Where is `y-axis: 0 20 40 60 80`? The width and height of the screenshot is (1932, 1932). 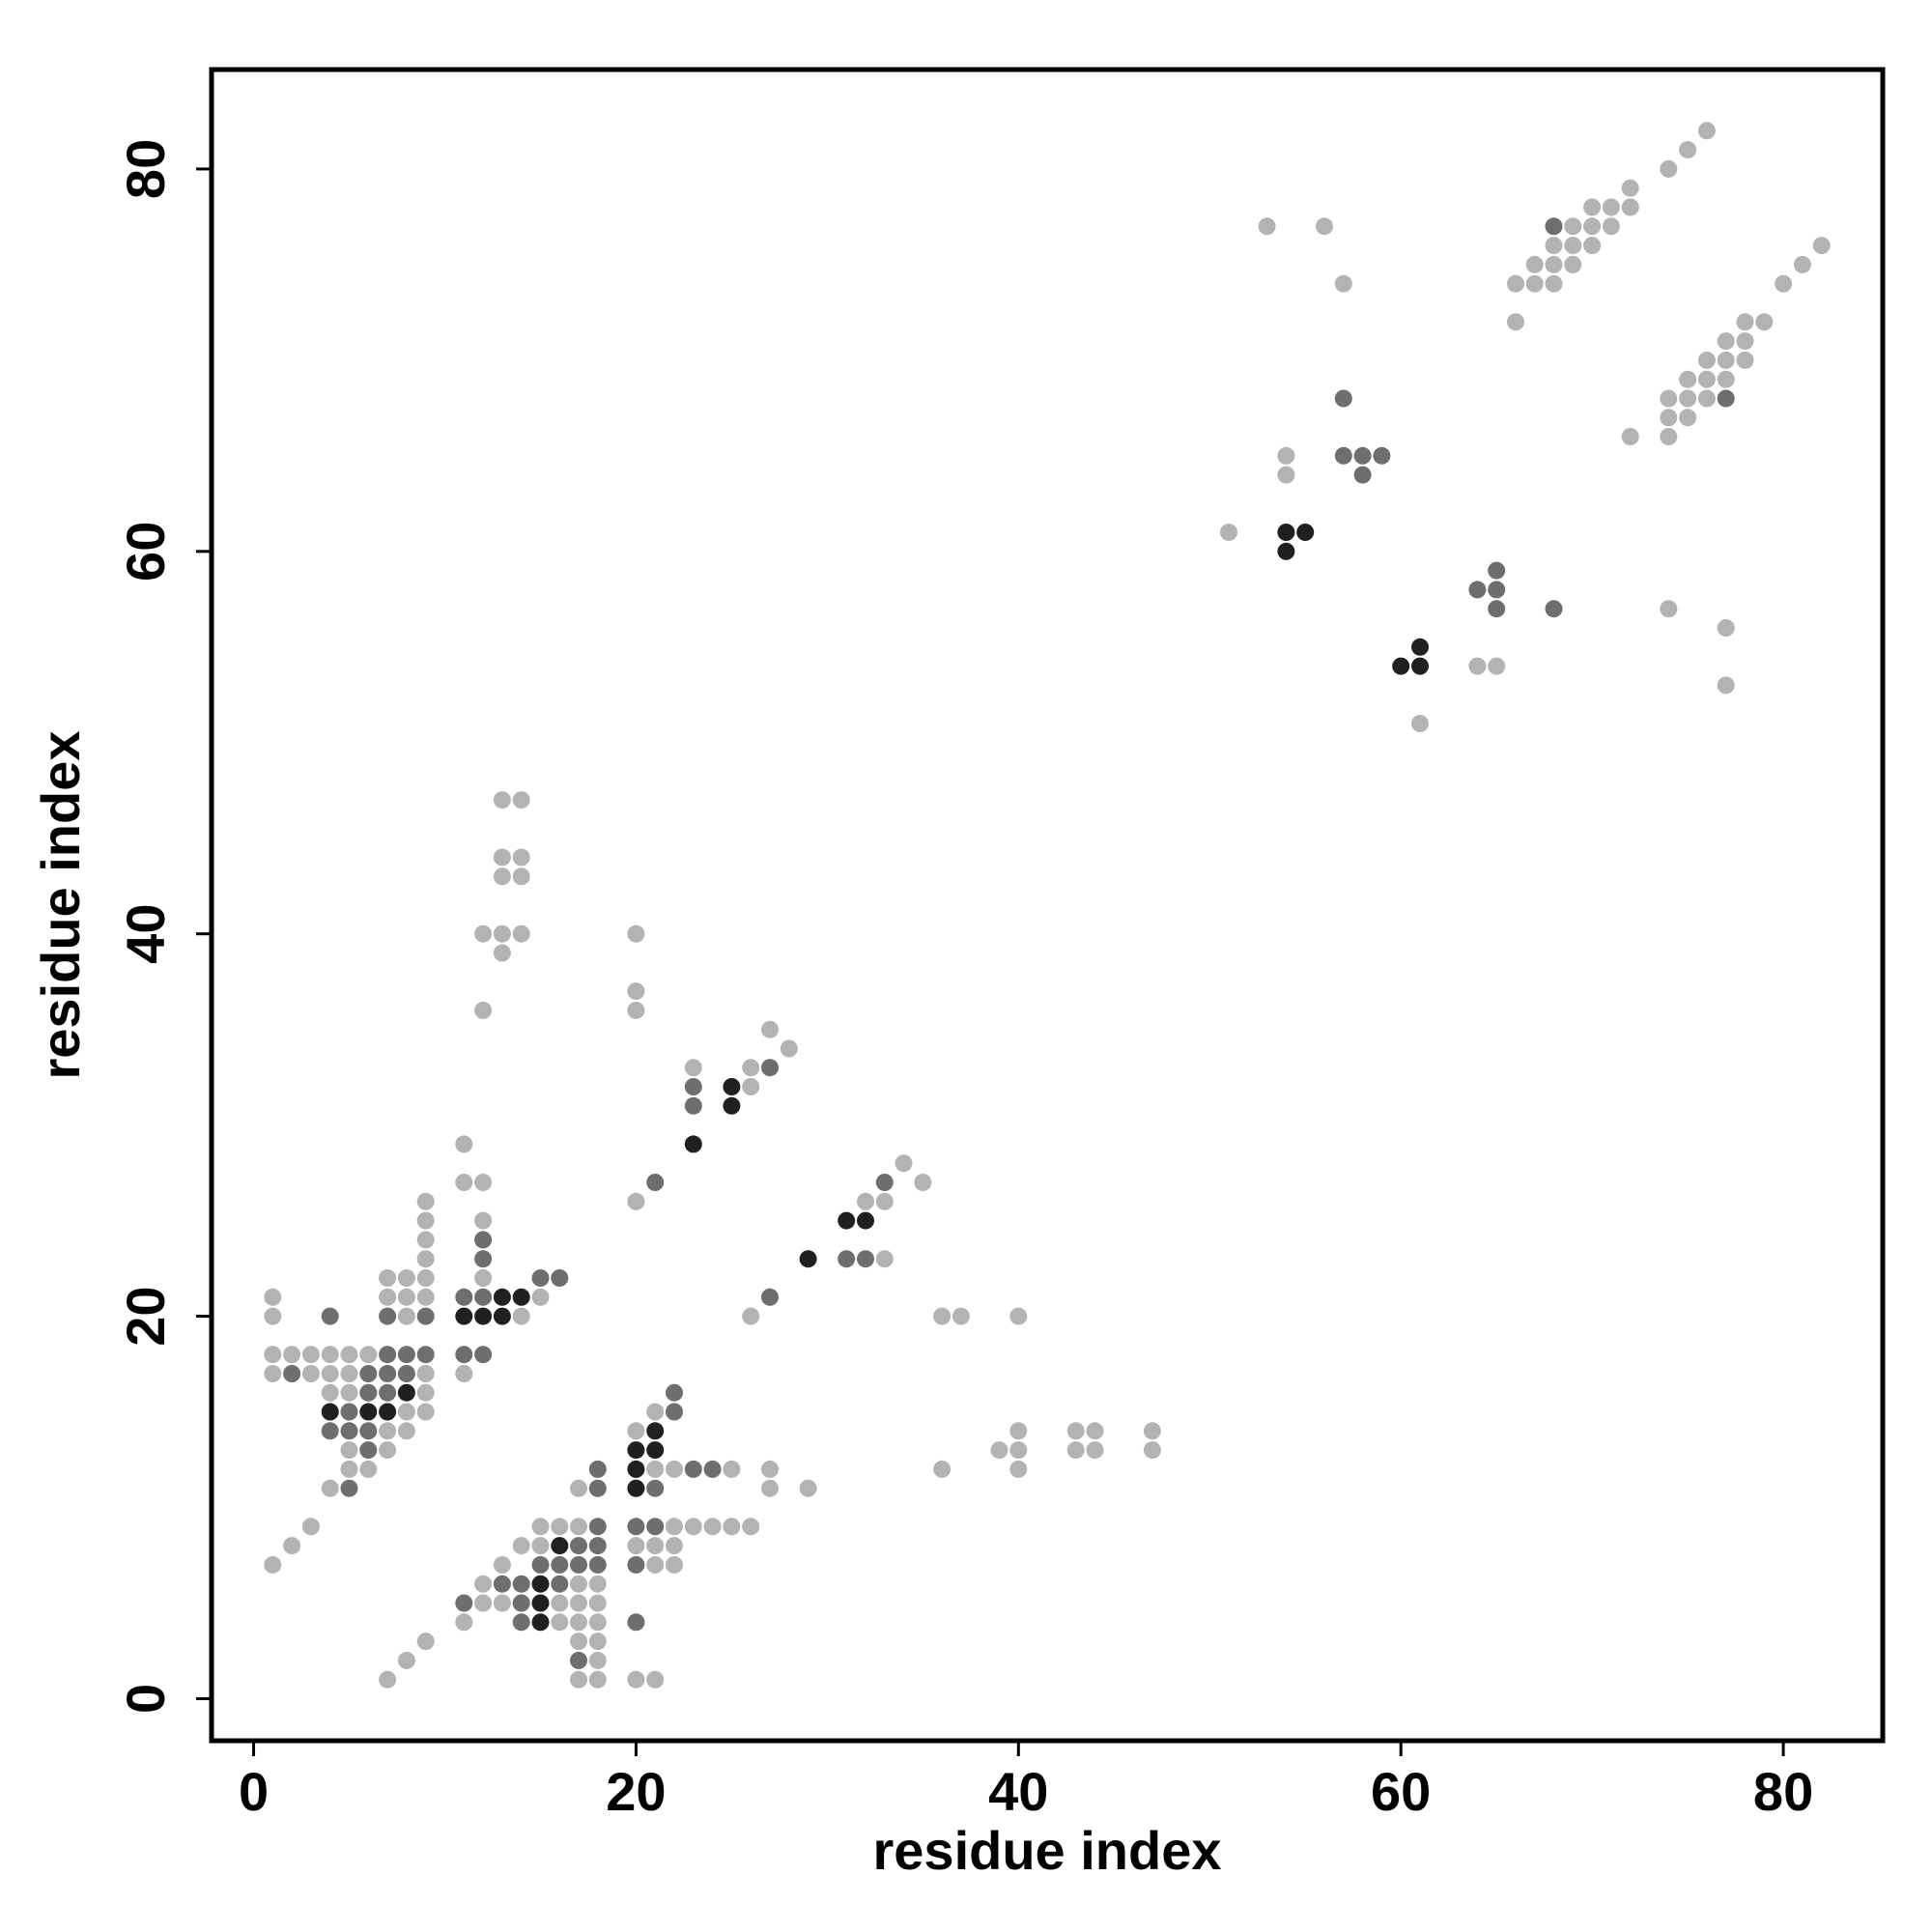
y-axis: 0 20 40 60 80 is located at coordinates (163, 926).